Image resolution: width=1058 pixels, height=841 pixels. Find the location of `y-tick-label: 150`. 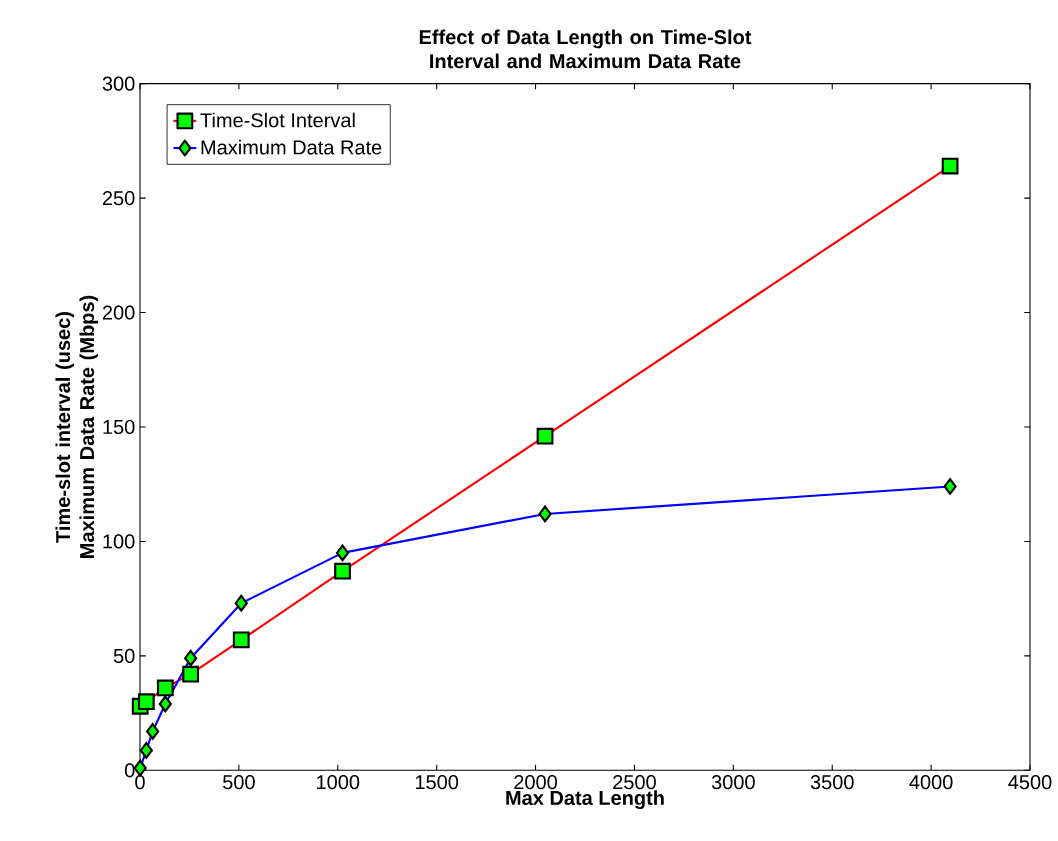

y-tick-label: 150 is located at coordinates (119, 427).